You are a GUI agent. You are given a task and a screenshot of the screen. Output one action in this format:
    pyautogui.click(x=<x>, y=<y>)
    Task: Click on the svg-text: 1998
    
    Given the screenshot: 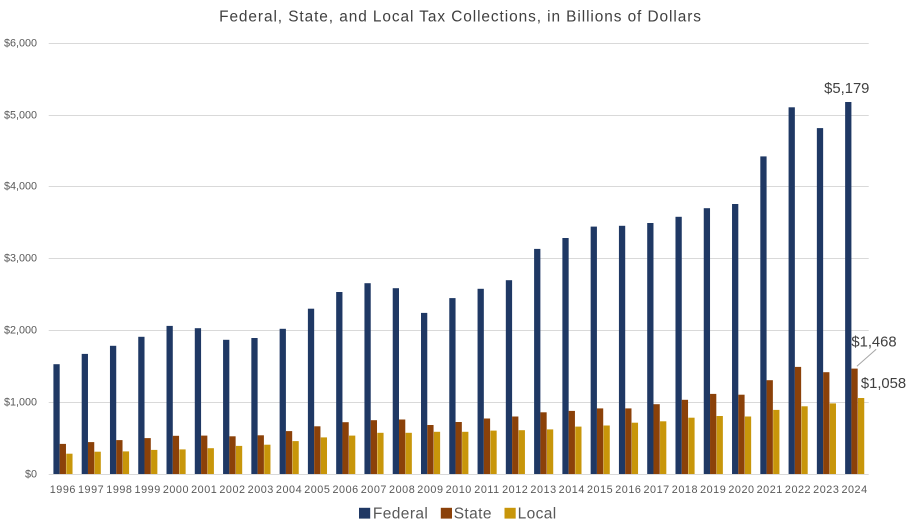 What is the action you would take?
    pyautogui.click(x=119, y=490)
    